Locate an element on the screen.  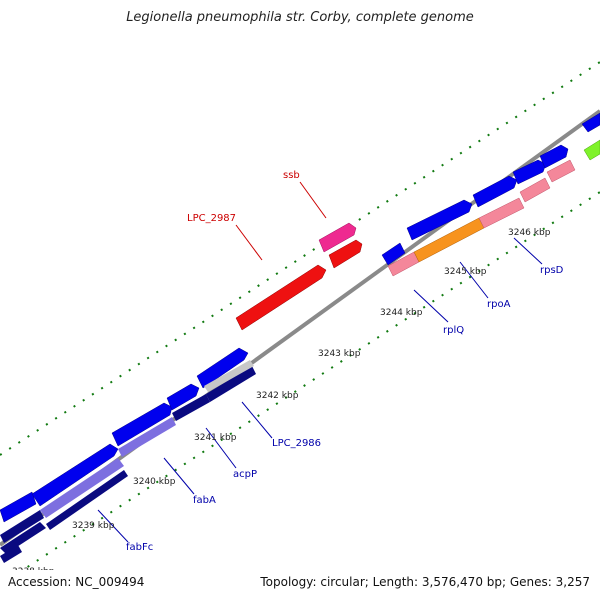
ssb-track is located at coordinates (299, 276).